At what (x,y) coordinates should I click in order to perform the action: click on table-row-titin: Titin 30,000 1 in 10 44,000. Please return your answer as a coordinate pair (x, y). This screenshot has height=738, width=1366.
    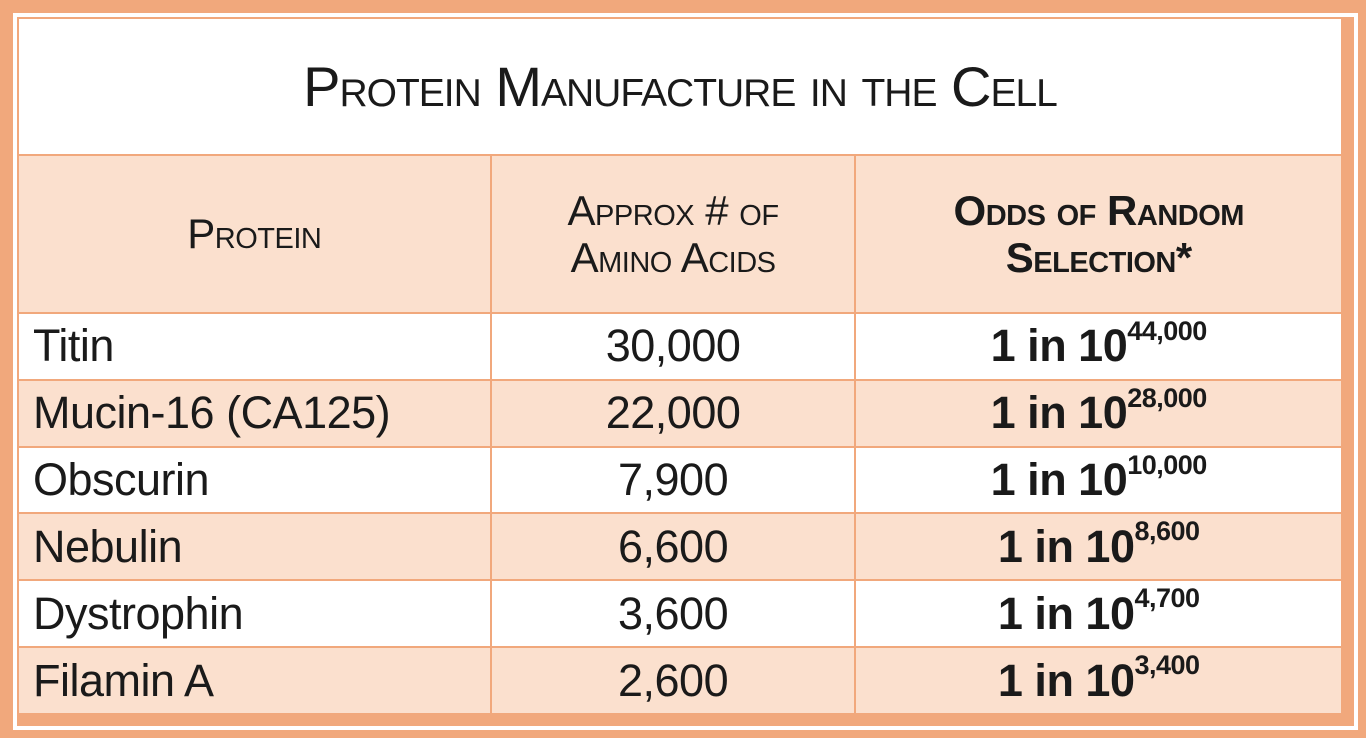
    Looking at the image, I should click on (680, 345).